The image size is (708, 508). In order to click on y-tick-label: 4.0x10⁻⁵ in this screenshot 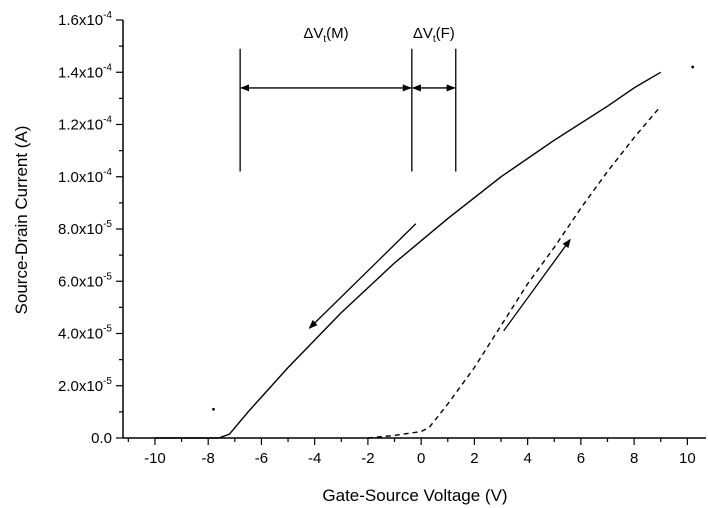, I will do `click(85, 333)`.